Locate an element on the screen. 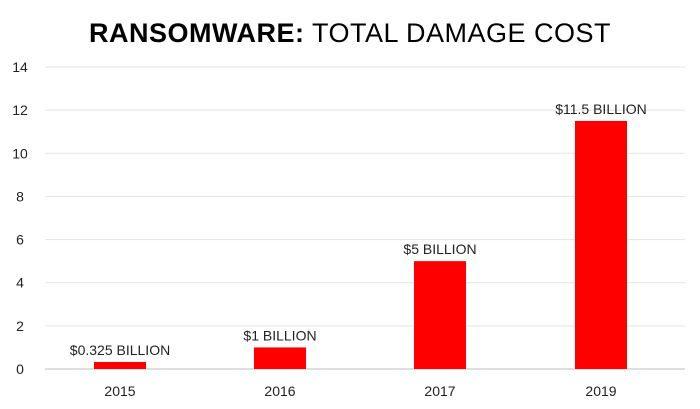  chart-title: RANSOMWARE: TOTAL DAMAGE COST is located at coordinates (350, 33).